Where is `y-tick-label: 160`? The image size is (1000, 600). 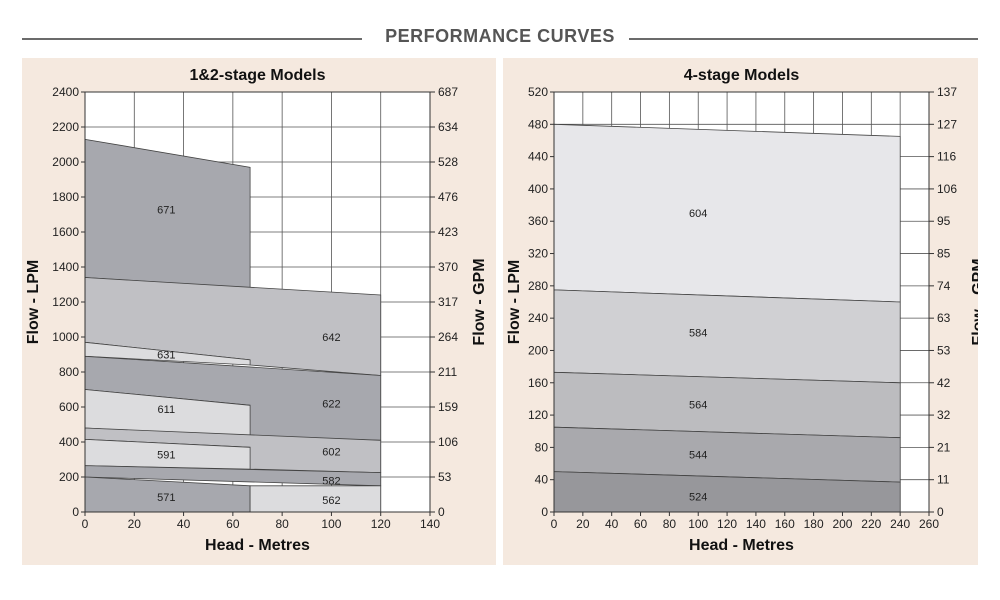
y-tick-label: 160 is located at coordinates (538, 383).